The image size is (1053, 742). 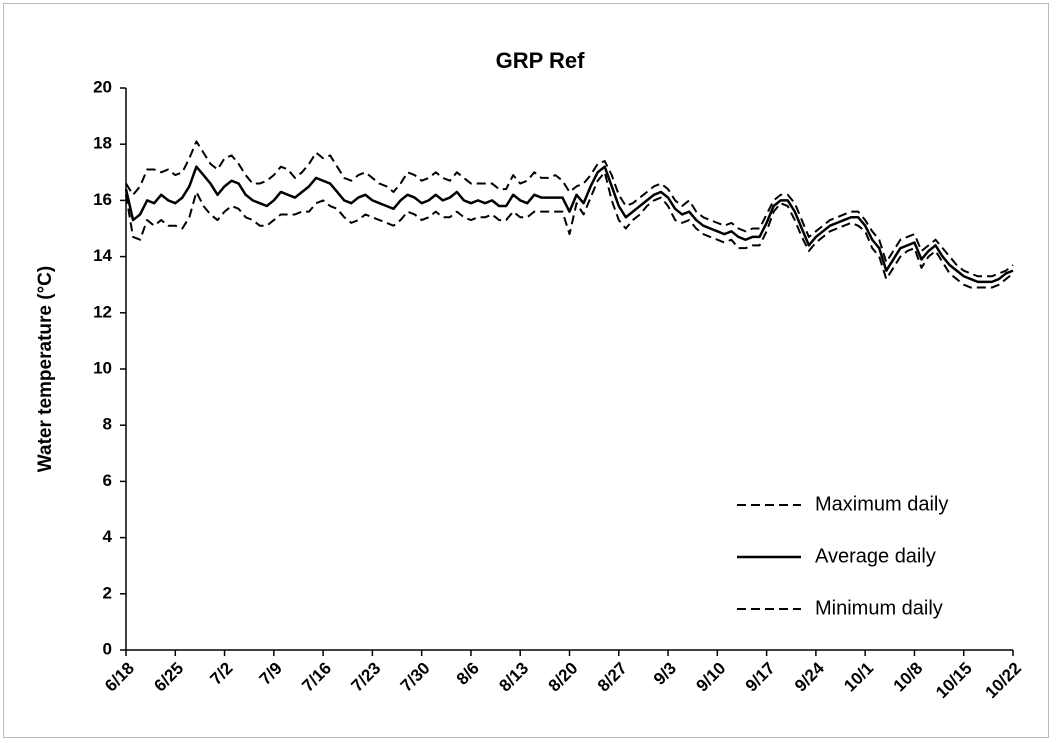 What do you see at coordinates (541, 60) in the screenshot?
I see `chart-title: GRP Ref` at bounding box center [541, 60].